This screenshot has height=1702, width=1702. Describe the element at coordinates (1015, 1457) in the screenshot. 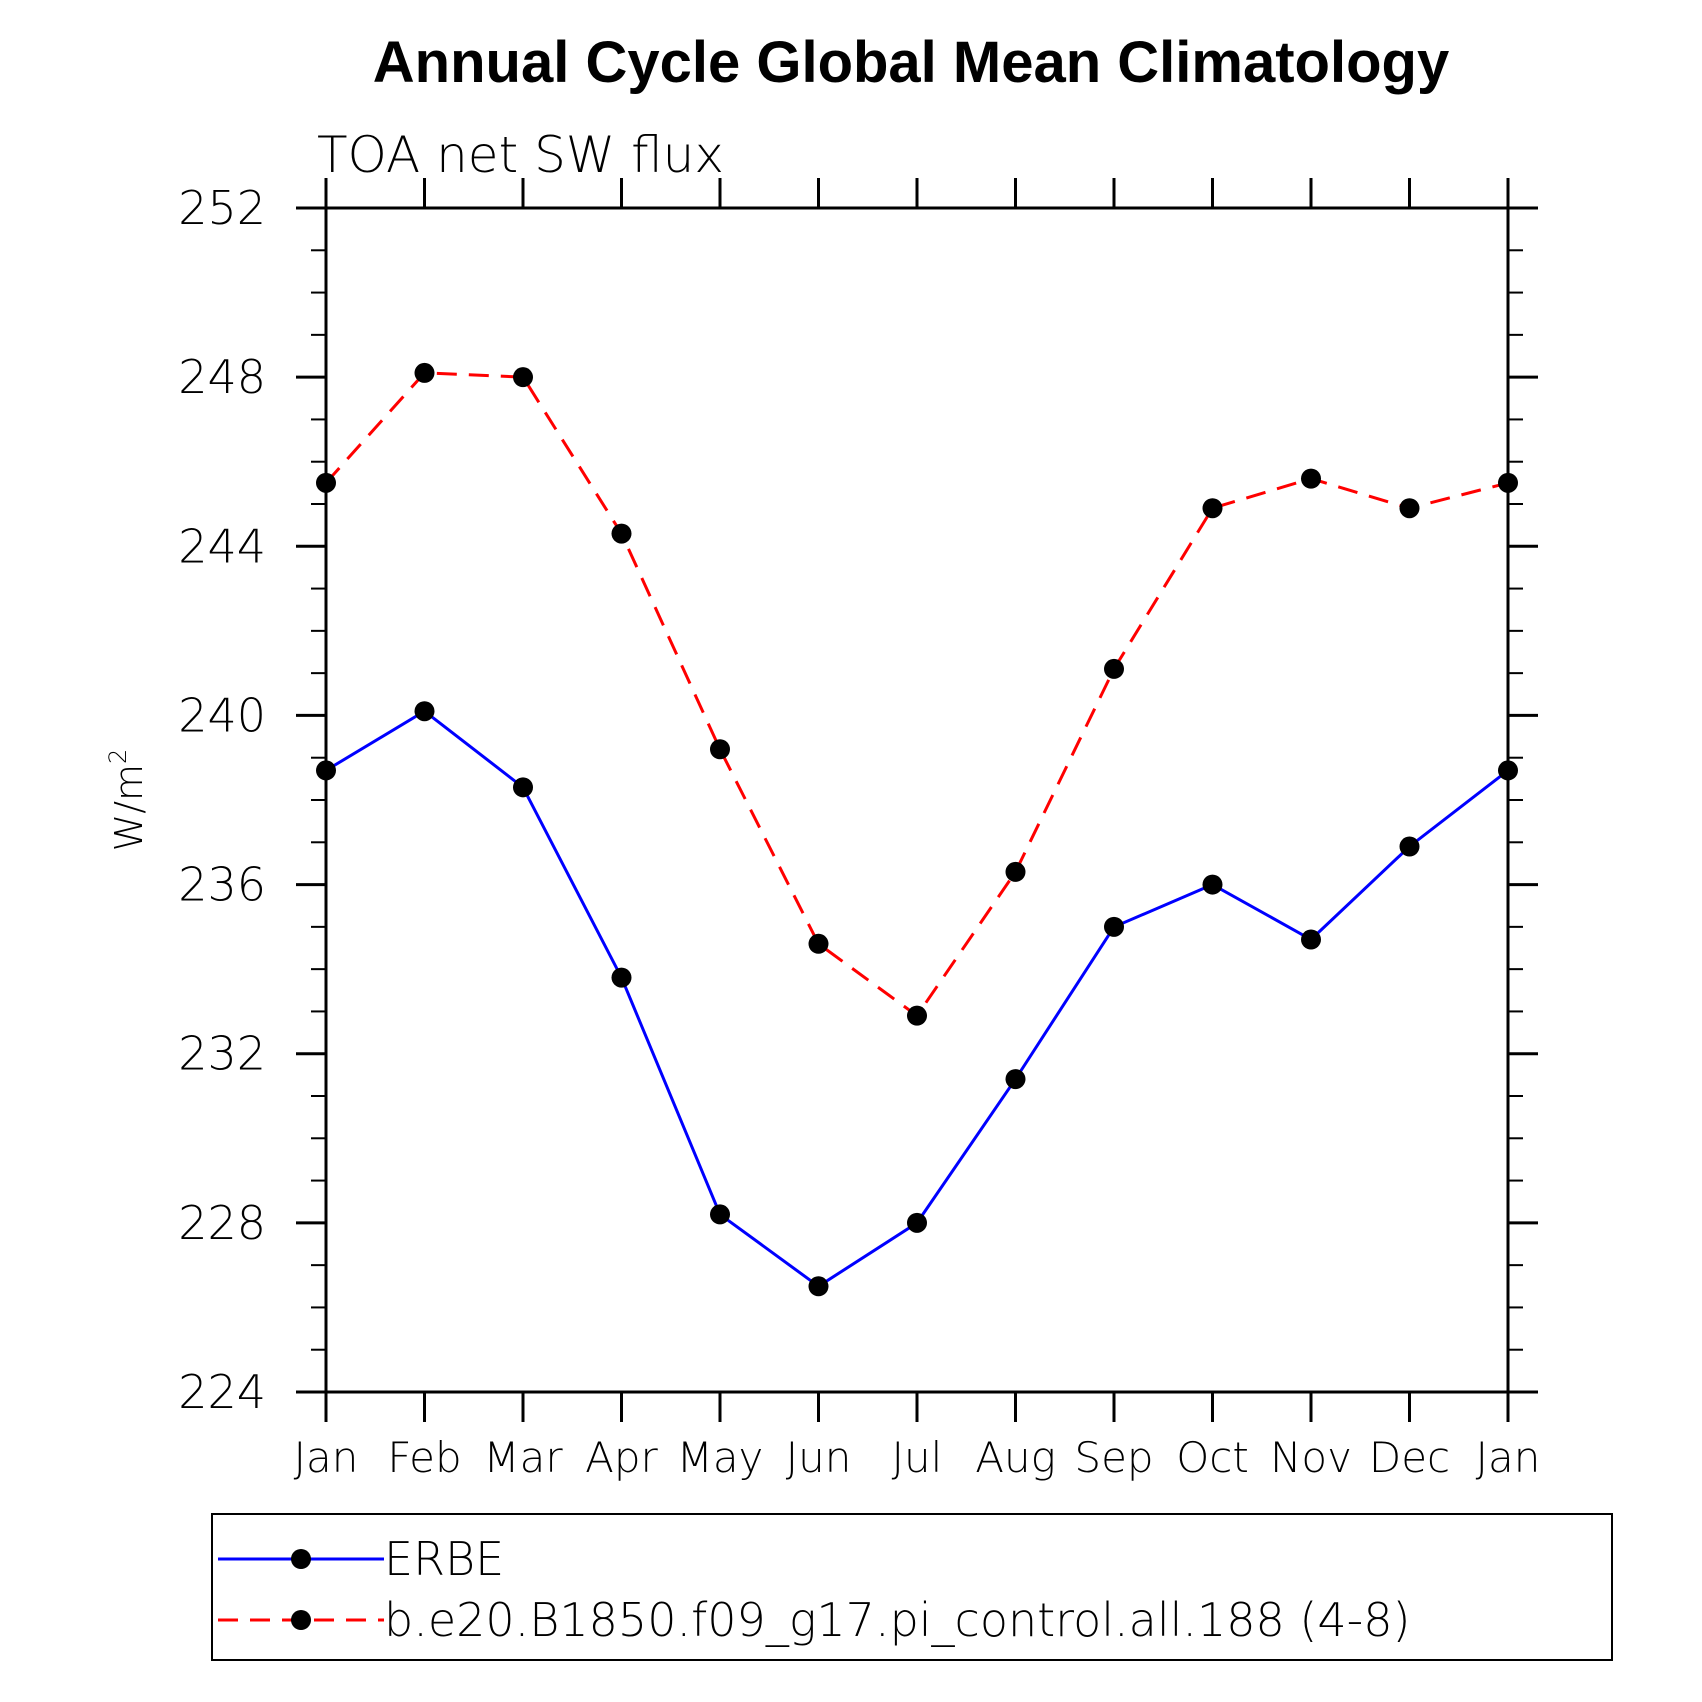

I see `x-tick-label: Aug` at that location.